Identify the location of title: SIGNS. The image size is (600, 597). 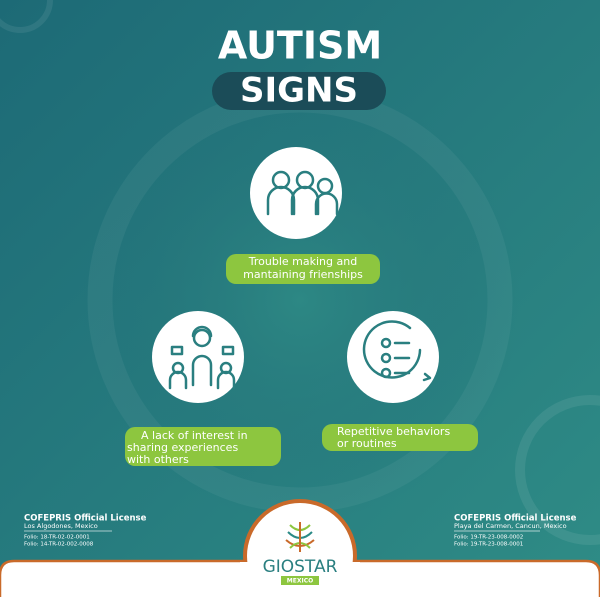
(299, 91).